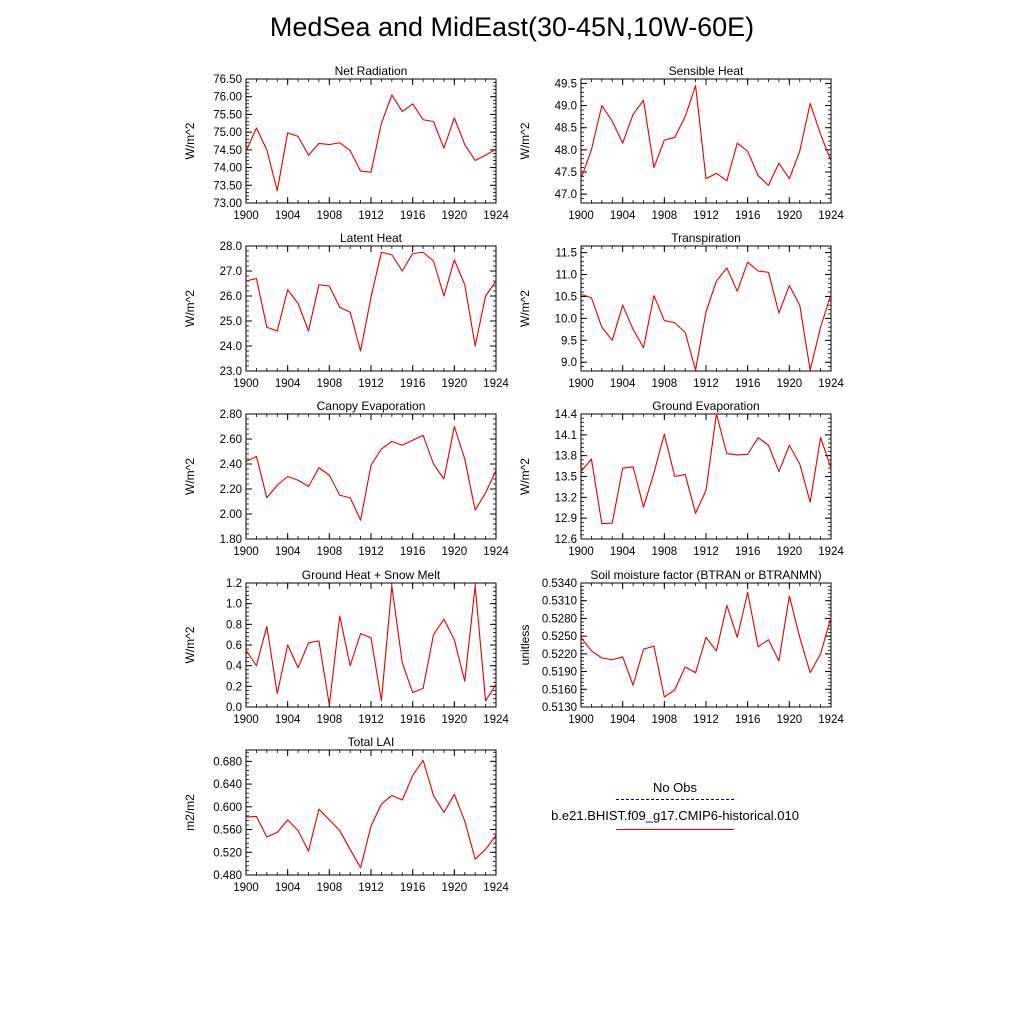 The width and height of the screenshot is (1024, 1024). What do you see at coordinates (566, 254) in the screenshot?
I see `y-tick-label: 11.5` at bounding box center [566, 254].